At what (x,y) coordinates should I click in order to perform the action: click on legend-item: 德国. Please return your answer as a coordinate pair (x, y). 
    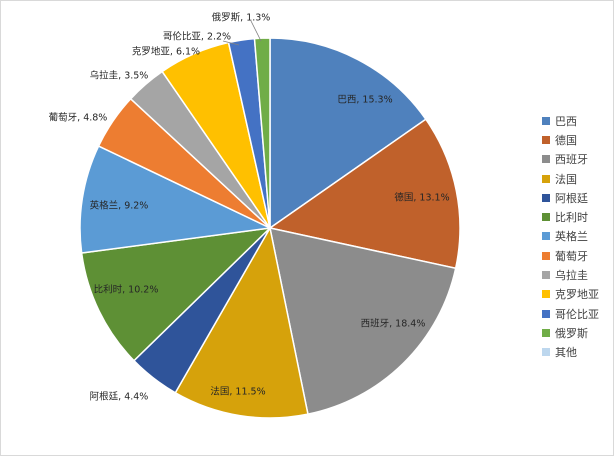
    Looking at the image, I should click on (570, 139).